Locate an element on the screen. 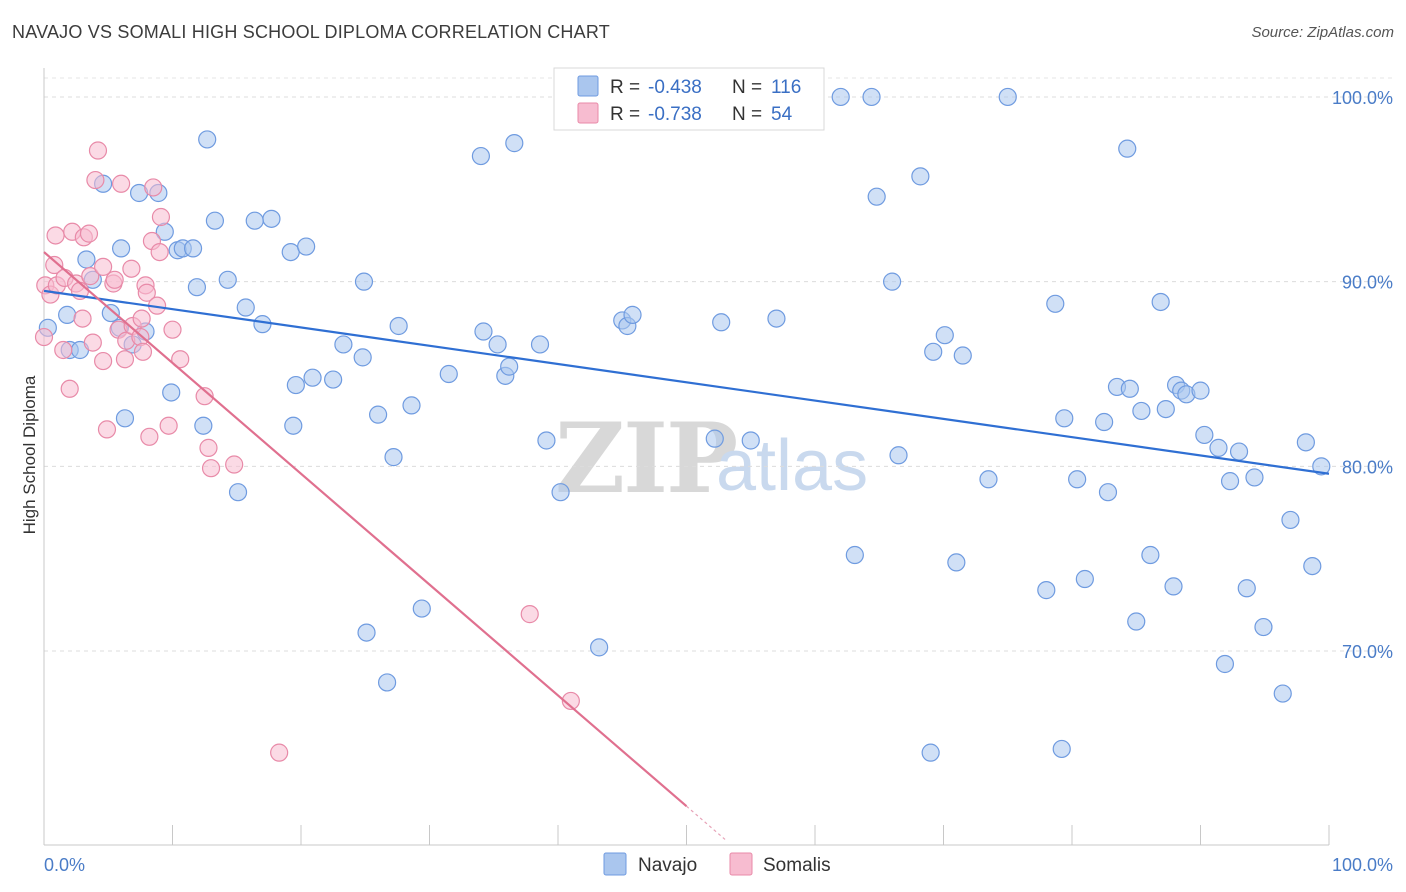  legend-navajo-label: Navajo is located at coordinates (667, 865).